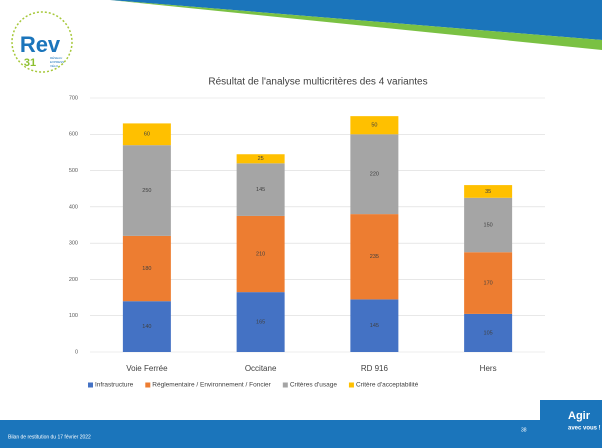  I want to click on value-label: 35, so click(488, 192).